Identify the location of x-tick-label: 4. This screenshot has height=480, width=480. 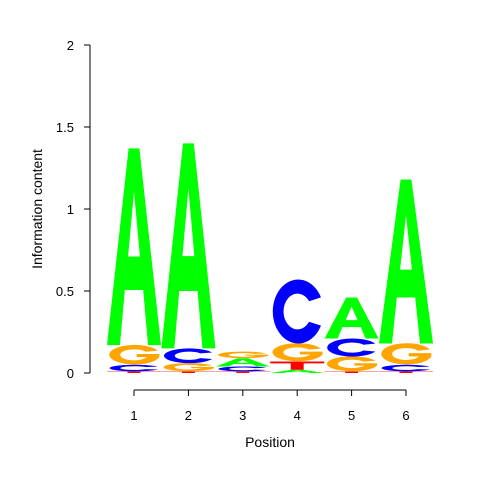
(297, 415).